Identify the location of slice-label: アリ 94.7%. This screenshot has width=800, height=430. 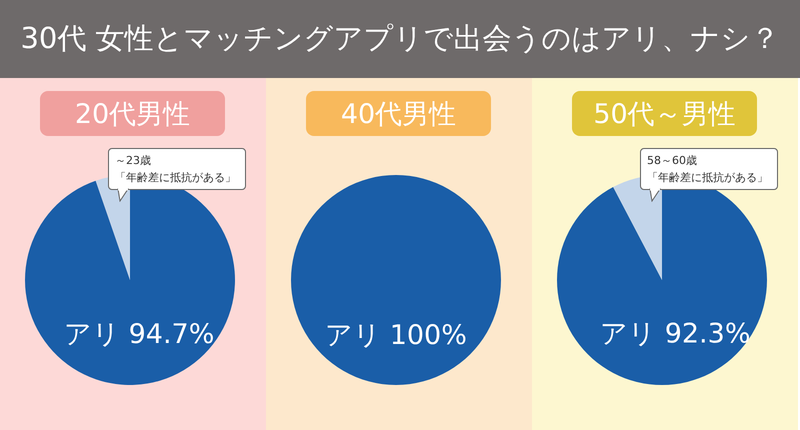
(139, 334).